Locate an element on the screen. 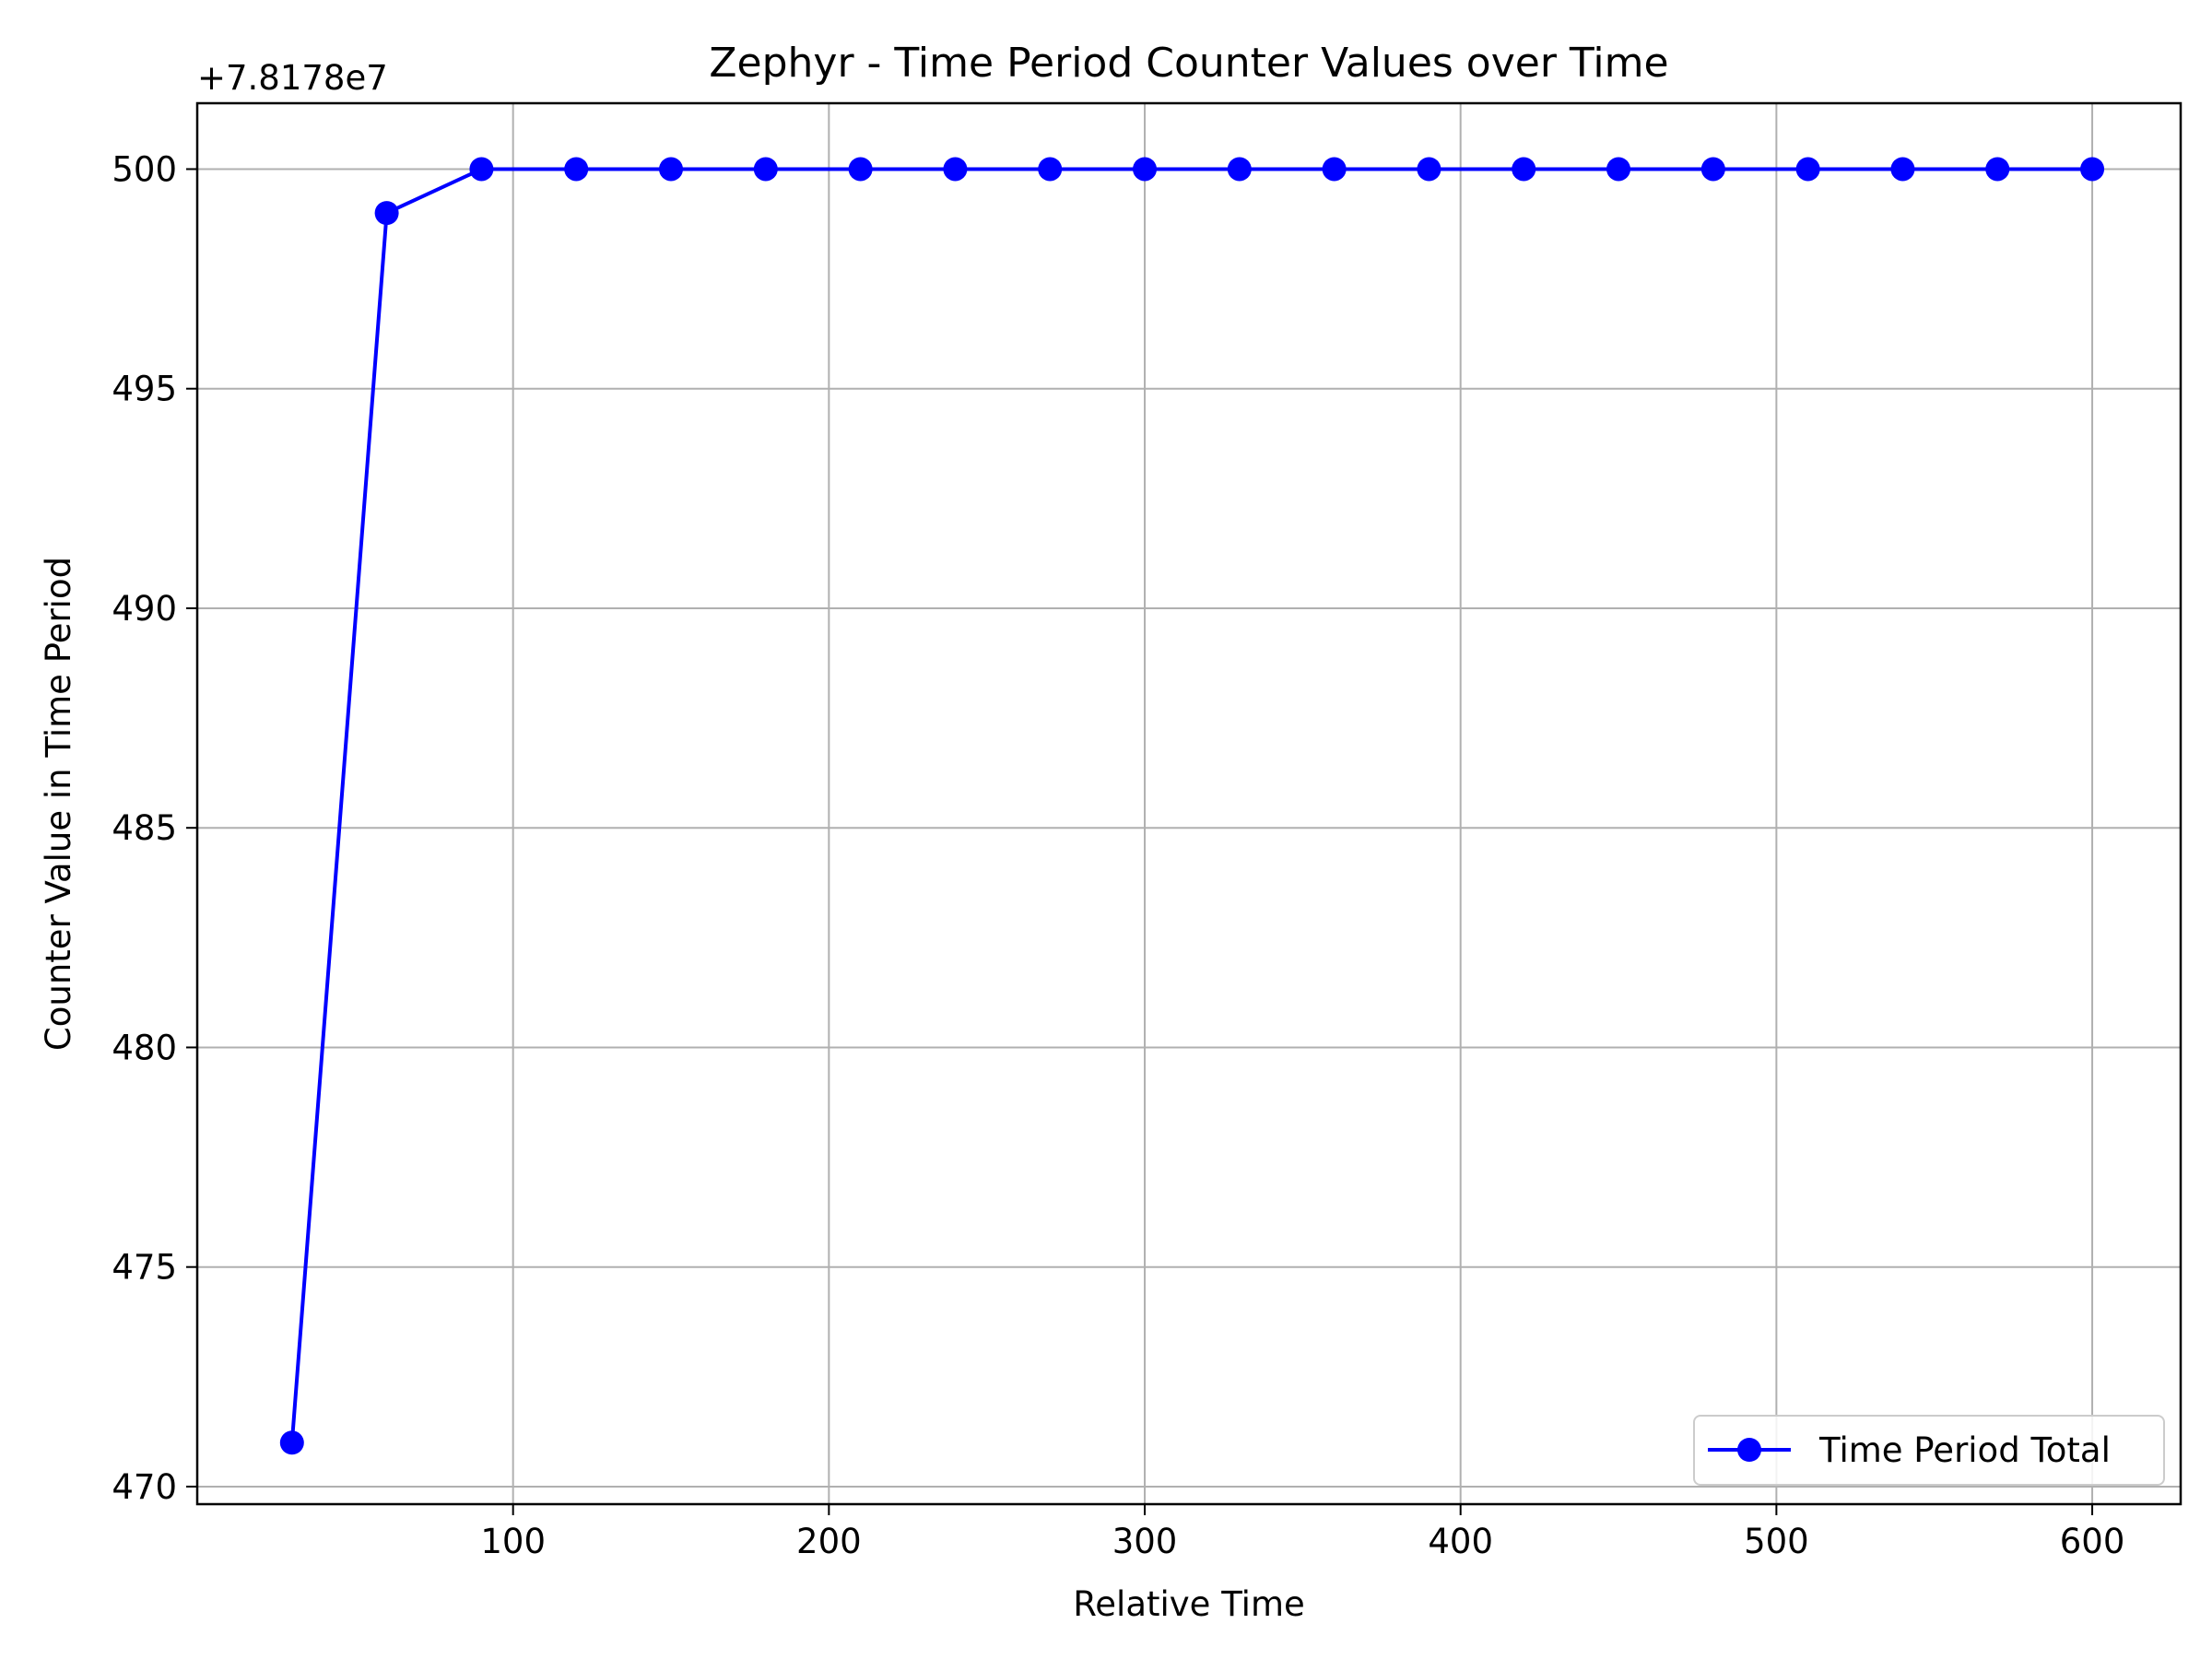 This screenshot has width=2212, height=1659. y-tick-label: 475 is located at coordinates (144, 1268).